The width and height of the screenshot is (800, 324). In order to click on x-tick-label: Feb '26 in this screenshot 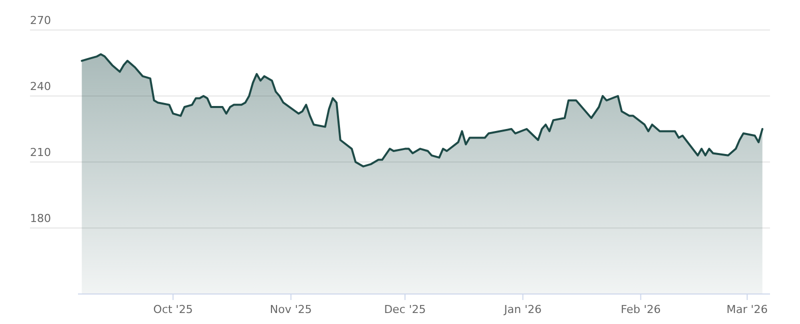, I will do `click(640, 309)`.